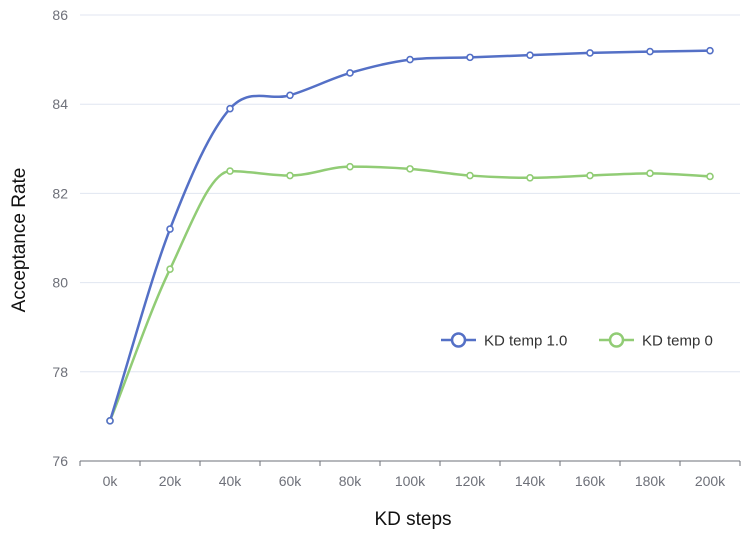 The image size is (747, 545). What do you see at coordinates (19, 240) in the screenshot?
I see `y-axis-title: Acceptance Rate` at bounding box center [19, 240].